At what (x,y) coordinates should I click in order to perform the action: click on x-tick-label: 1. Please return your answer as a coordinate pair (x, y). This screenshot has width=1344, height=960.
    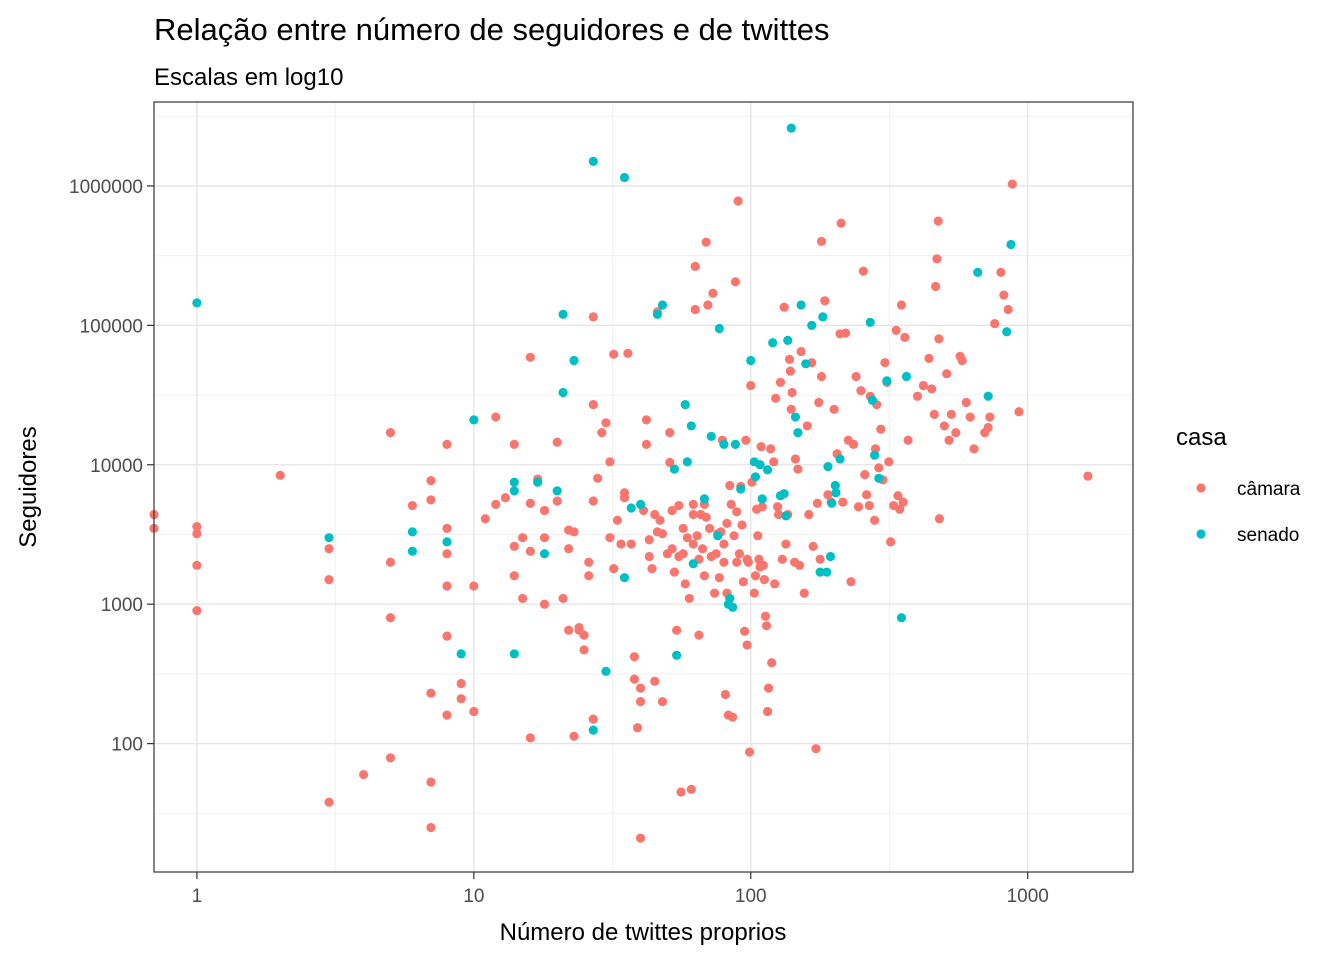
    Looking at the image, I should click on (197, 896).